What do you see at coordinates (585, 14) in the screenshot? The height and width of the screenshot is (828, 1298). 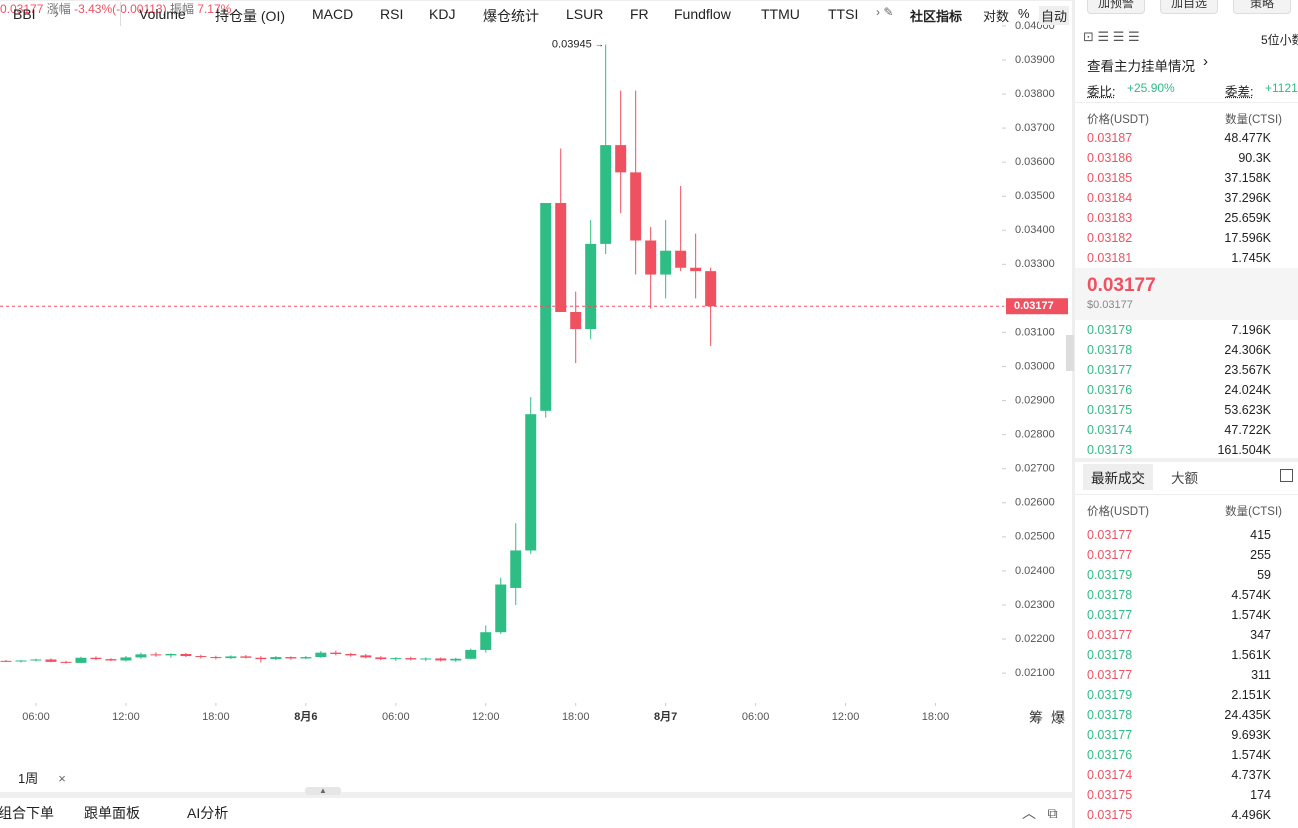 I see `indicator: LSUR` at bounding box center [585, 14].